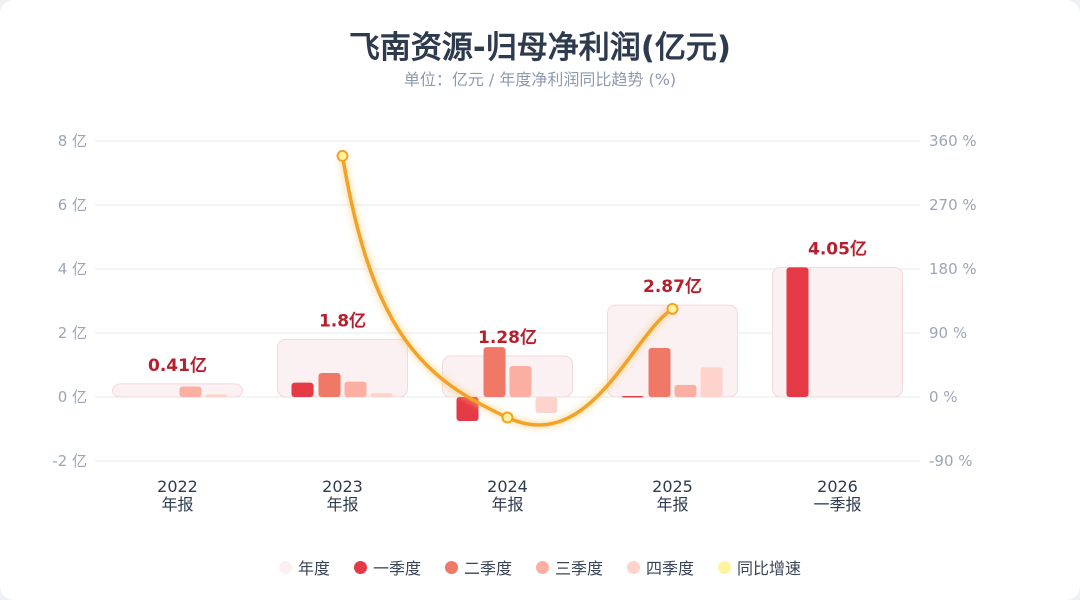 Image resolution: width=1080 pixels, height=600 pixels. Describe the element at coordinates (72, 269) in the screenshot. I see `y-left-tick-label: 4 亿` at that location.